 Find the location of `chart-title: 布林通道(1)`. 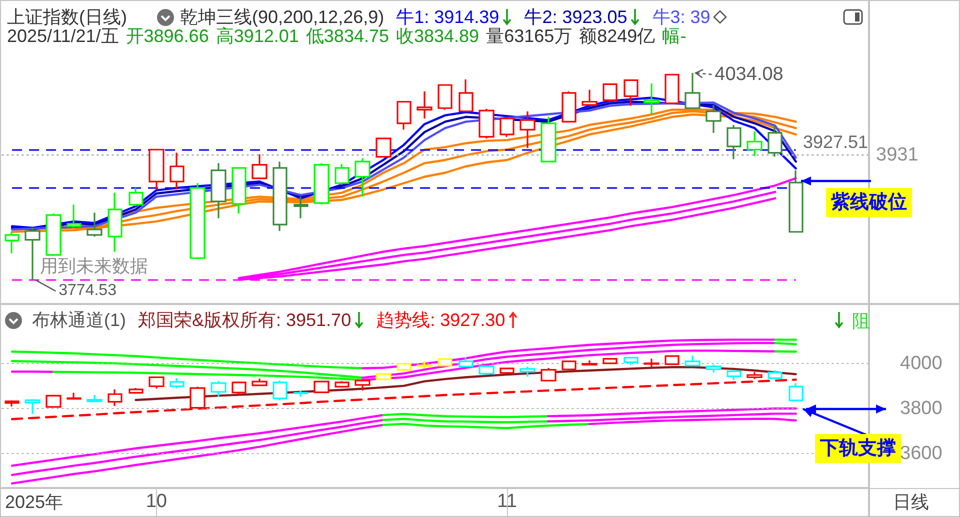

chart-title: 布林通道(1) is located at coordinates (79, 320).